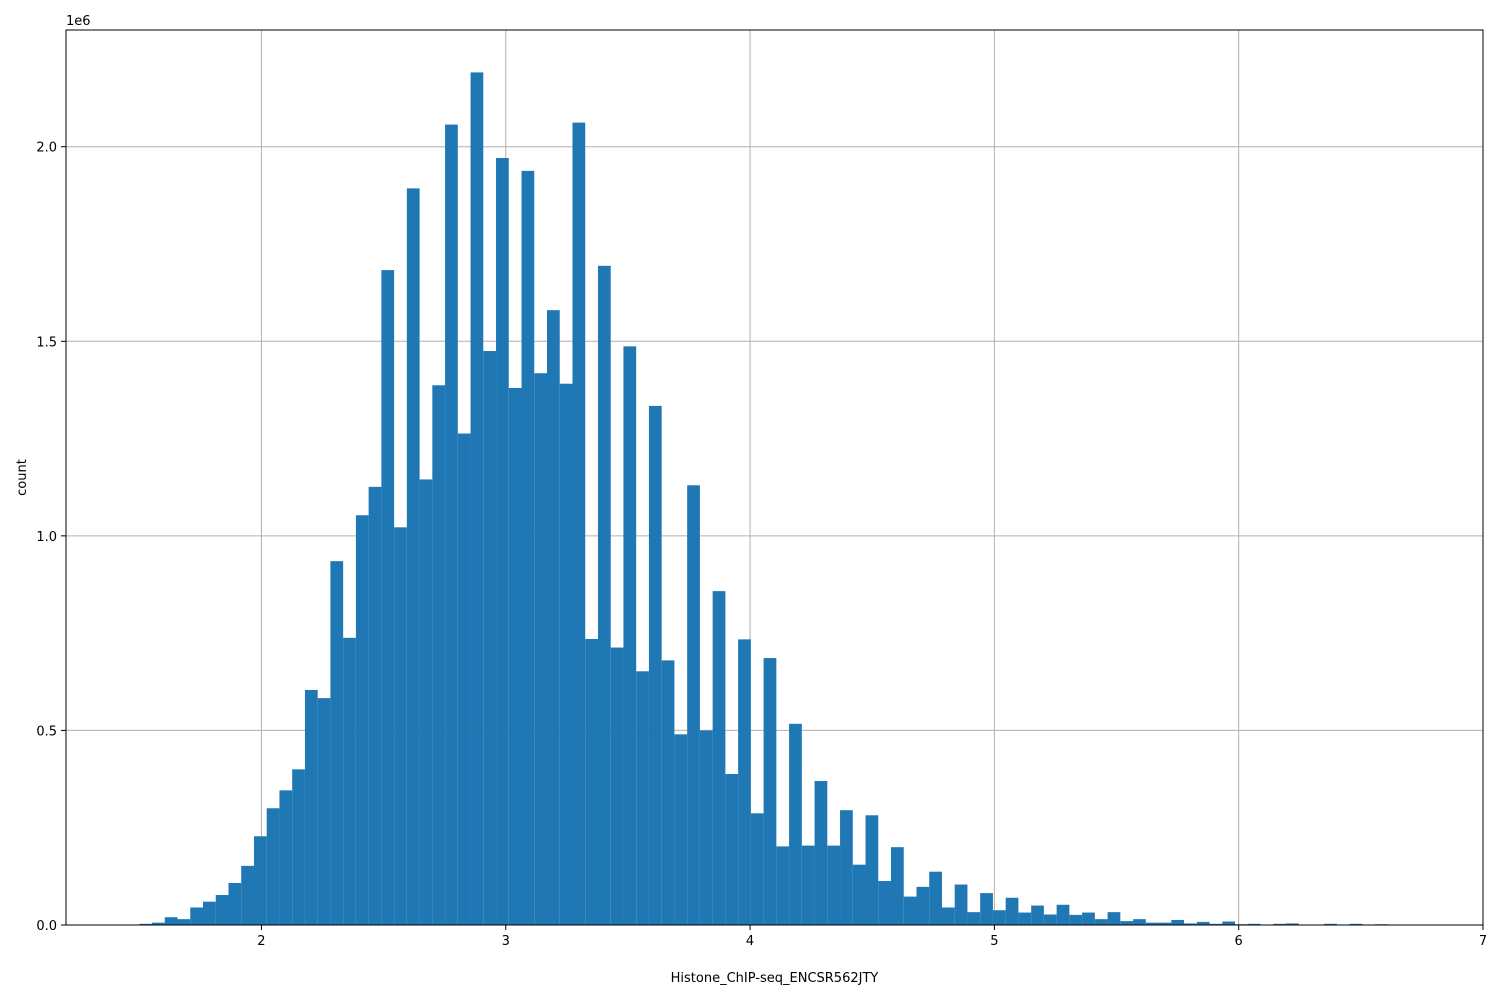  What do you see at coordinates (22, 477) in the screenshot?
I see `y-axis-label: count` at bounding box center [22, 477].